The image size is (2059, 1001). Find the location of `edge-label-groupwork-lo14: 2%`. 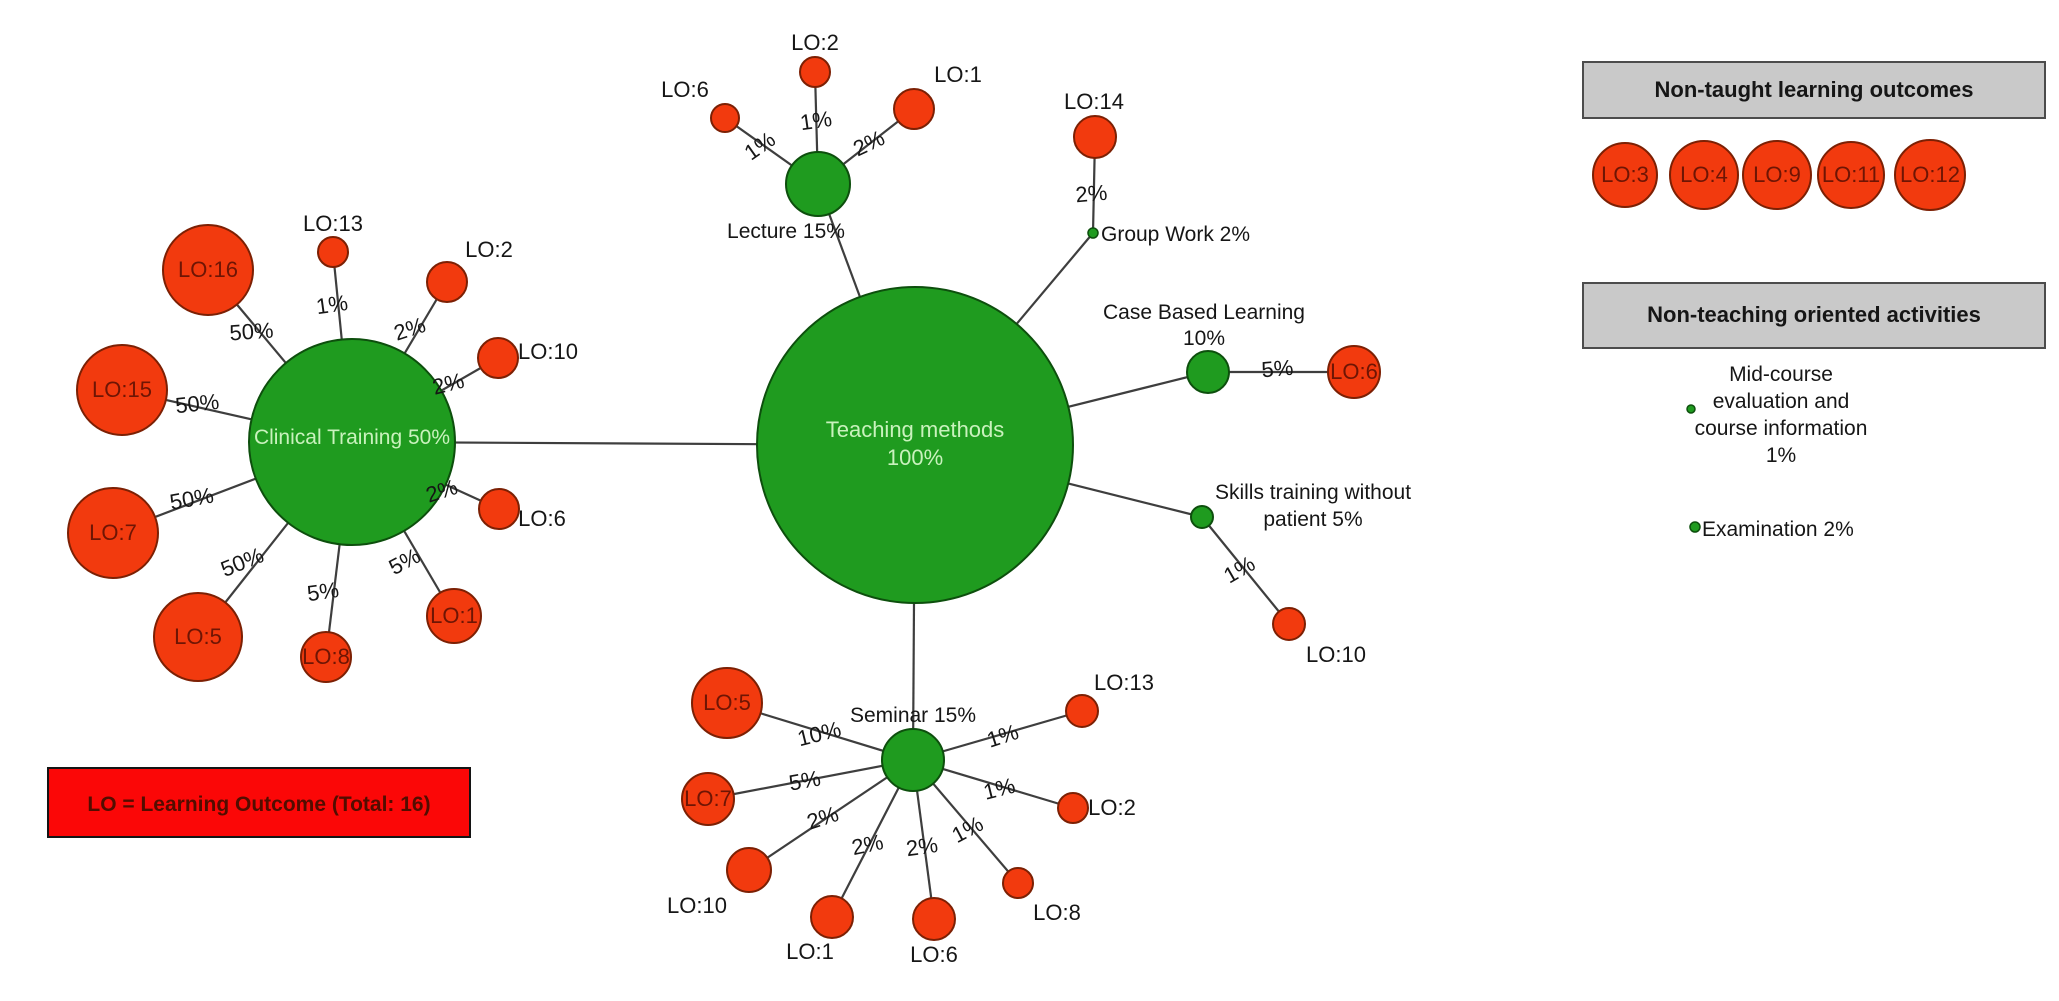

edge-label-groupwork-lo14: 2% is located at coordinates (1091, 194).